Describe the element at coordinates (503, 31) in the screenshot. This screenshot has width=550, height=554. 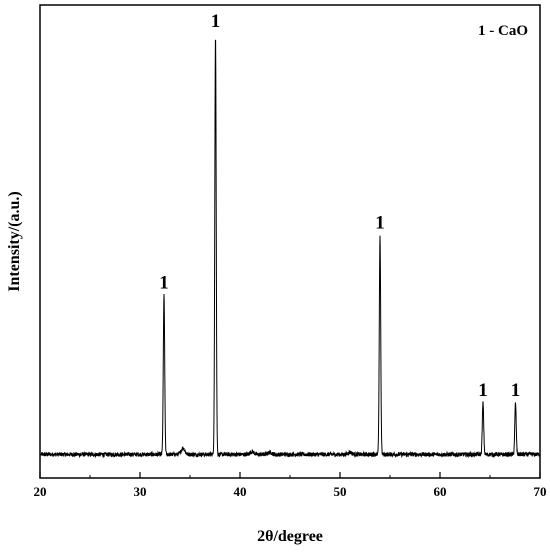
I see `legend-text: 1 - CaO` at that location.